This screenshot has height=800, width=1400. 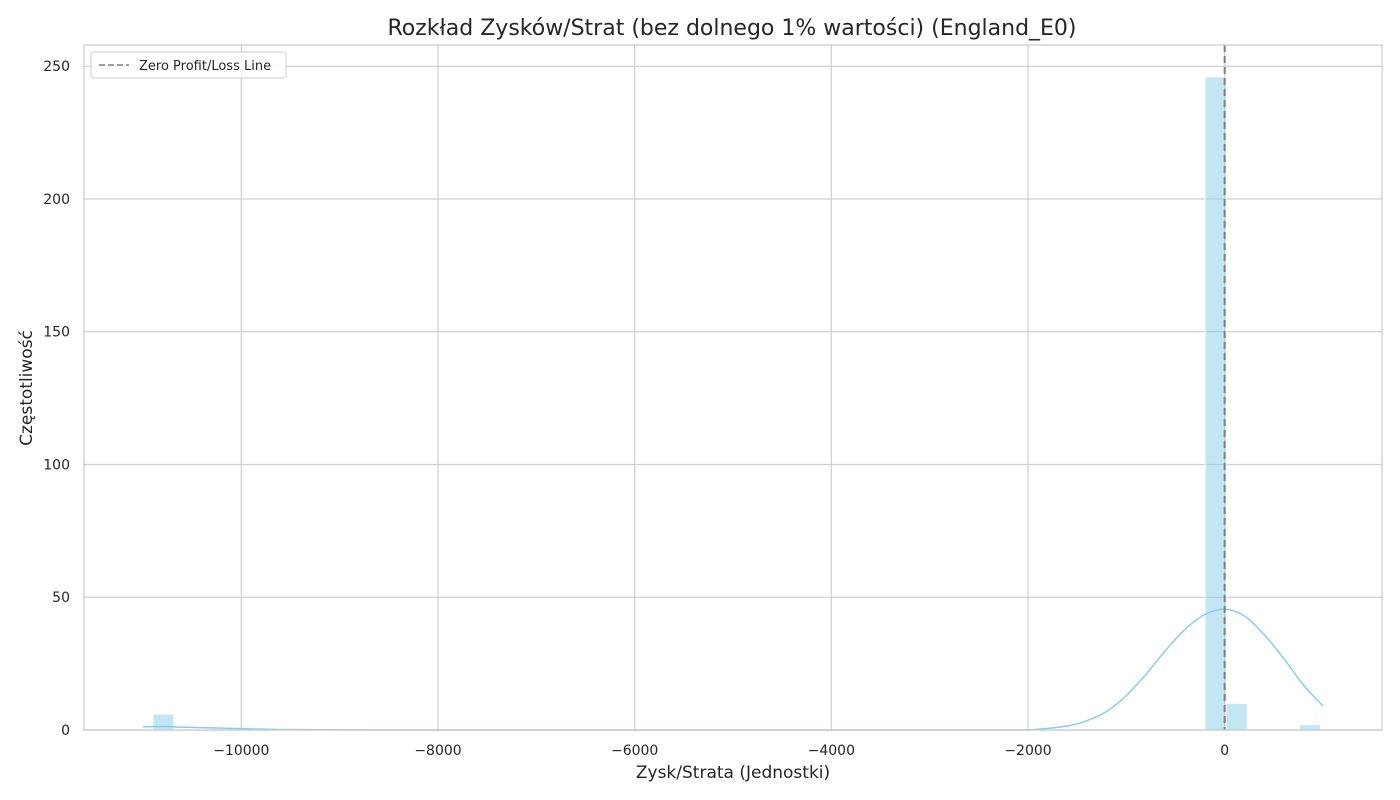 What do you see at coordinates (634, 751) in the screenshot?
I see `x-tick-label: −6000` at bounding box center [634, 751].